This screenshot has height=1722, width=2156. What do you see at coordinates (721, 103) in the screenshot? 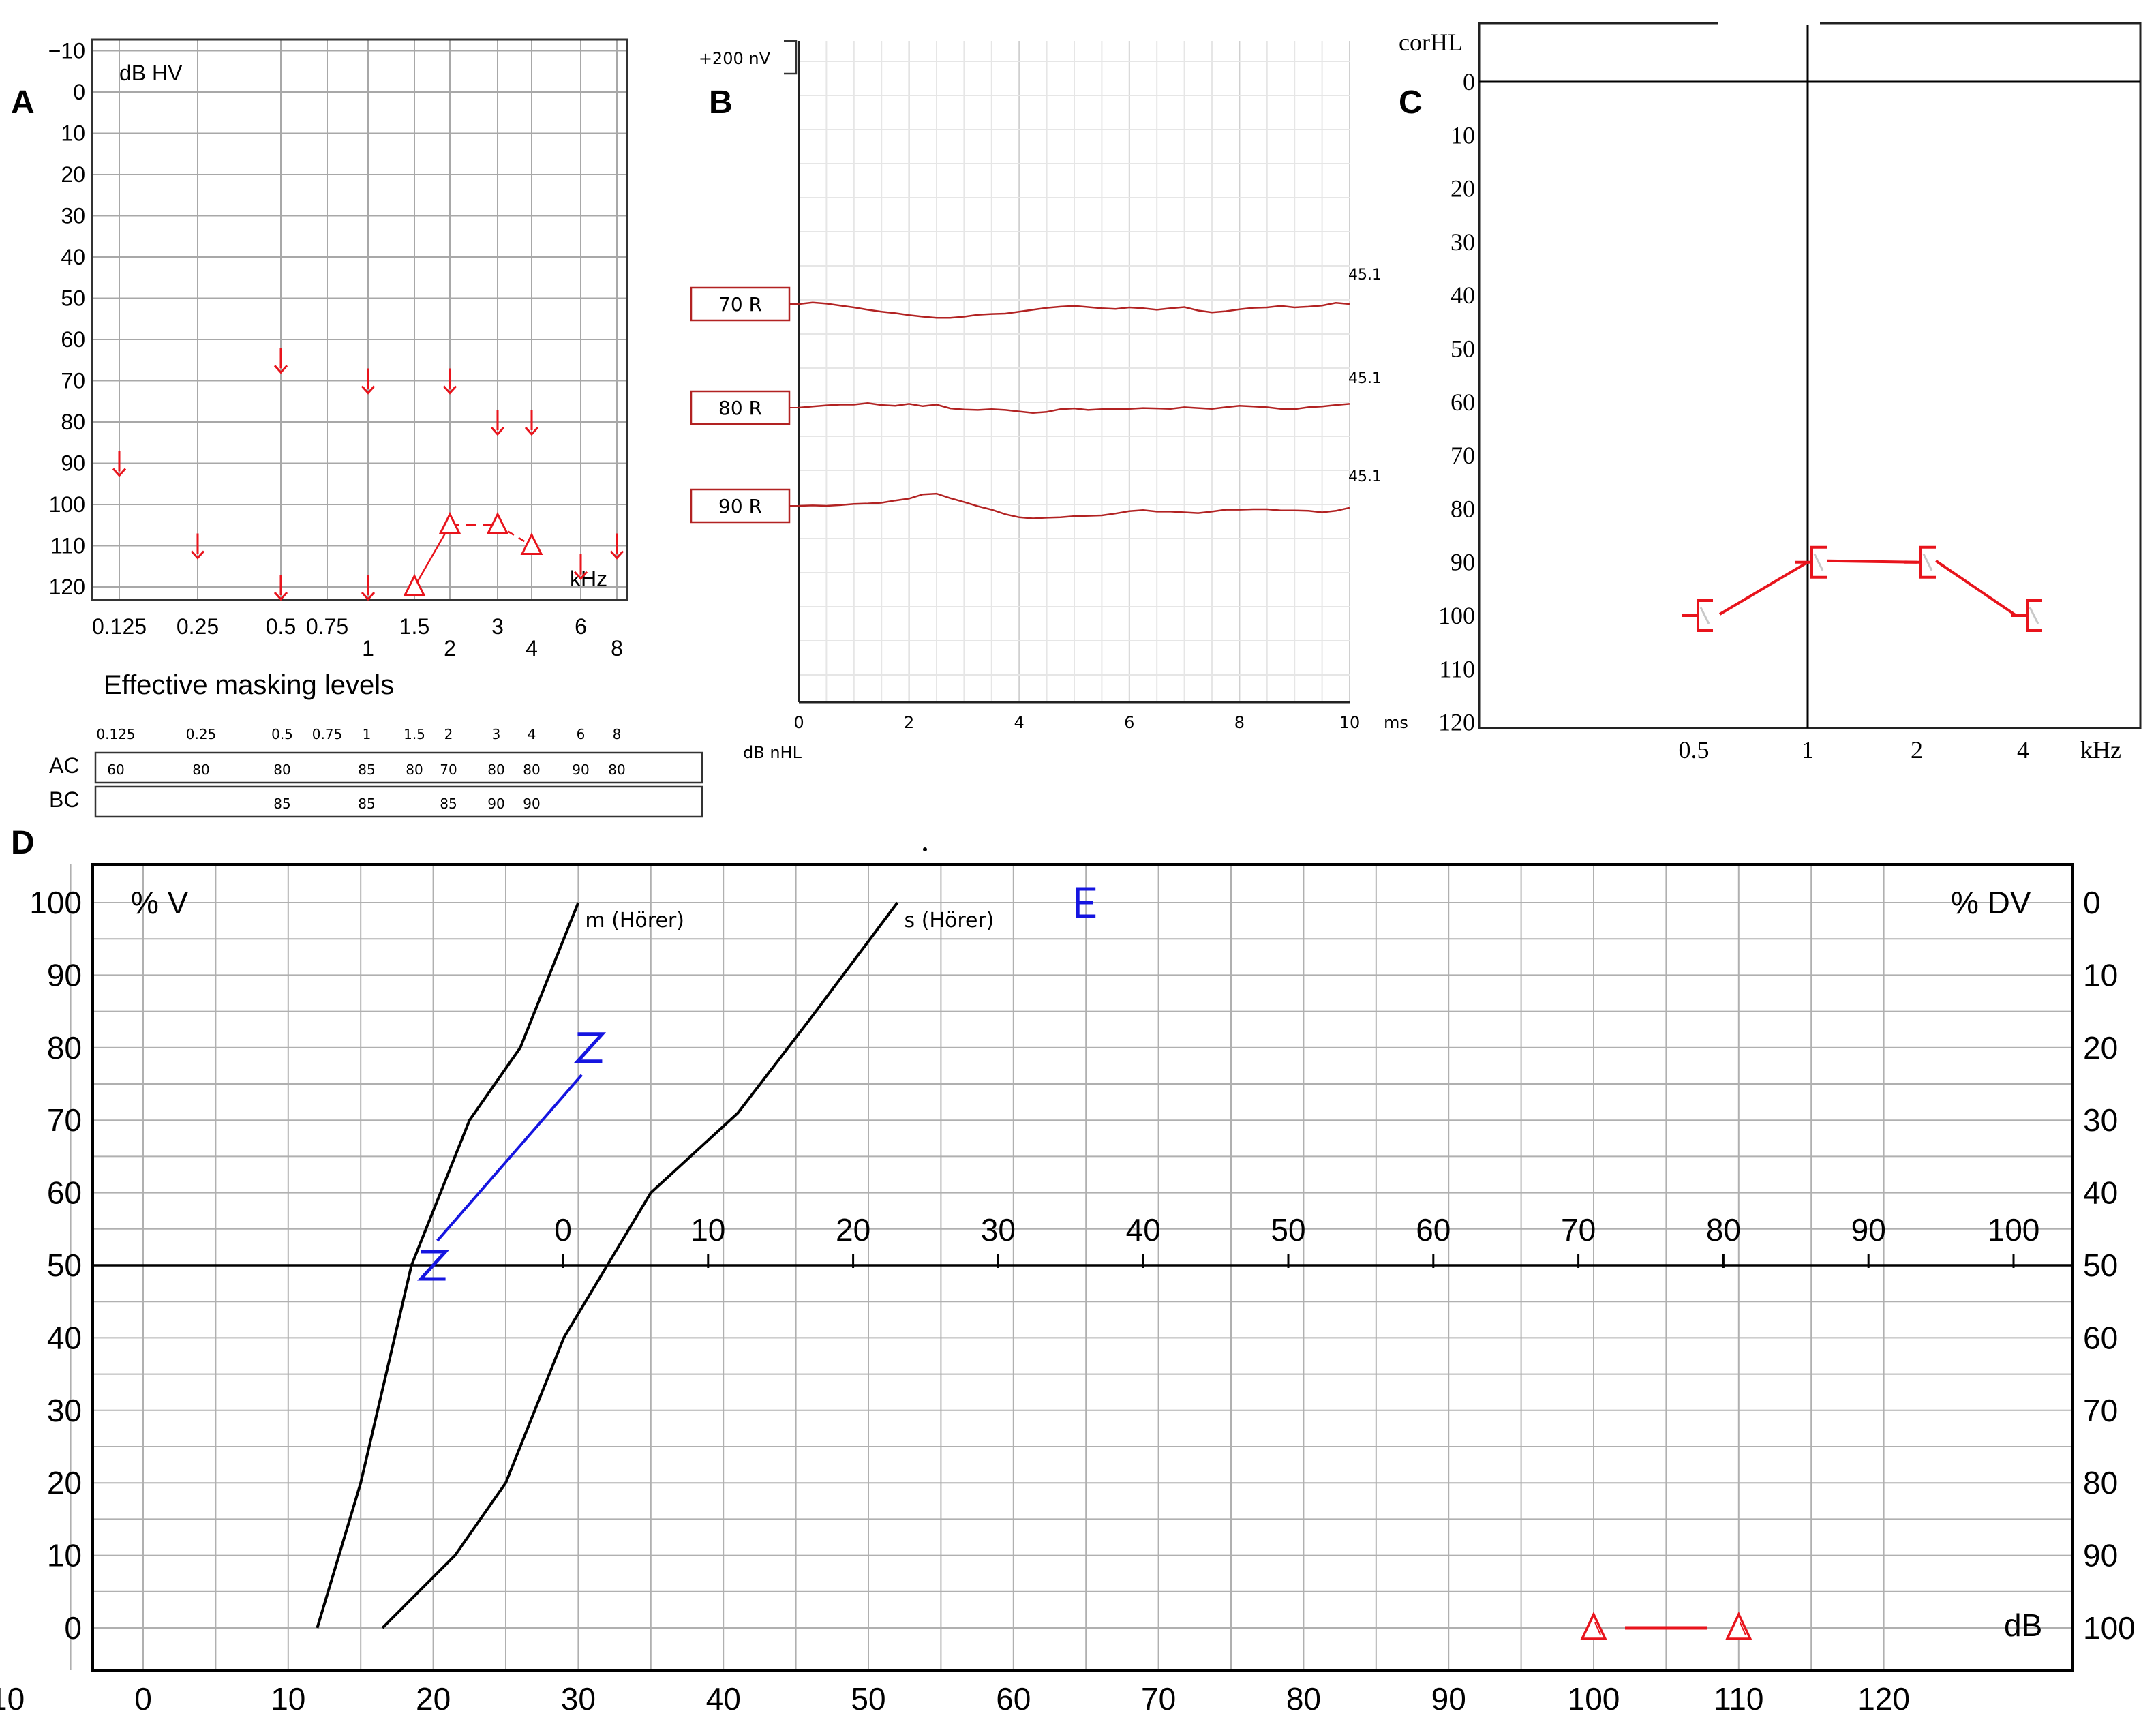
I see `panel-letter-b: B` at bounding box center [721, 103].